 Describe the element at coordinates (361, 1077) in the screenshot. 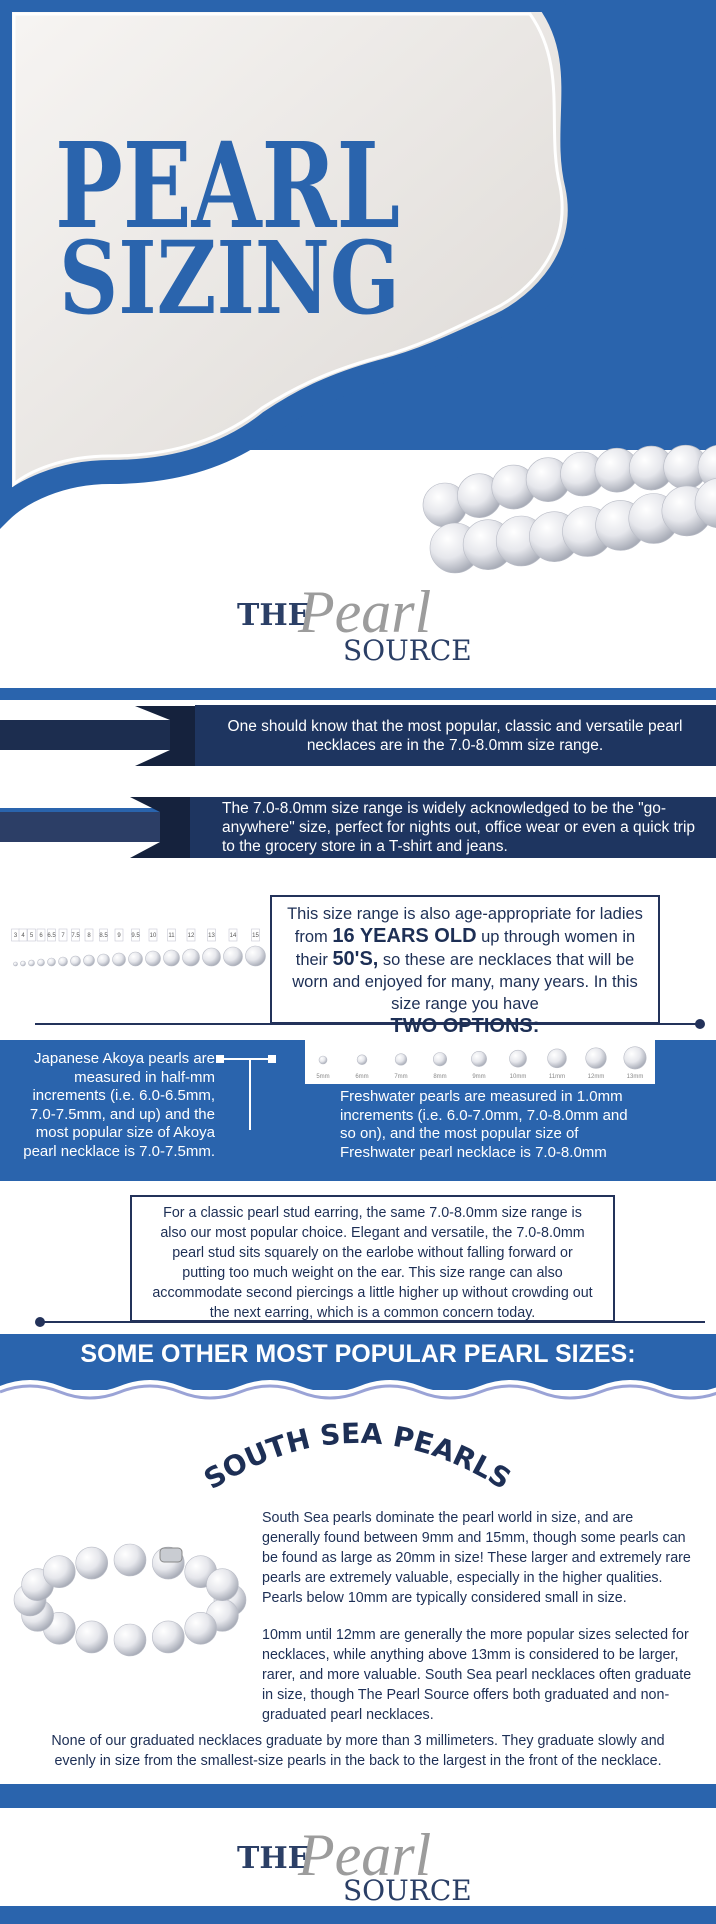

I see `pearl-size-label: 6mm` at that location.